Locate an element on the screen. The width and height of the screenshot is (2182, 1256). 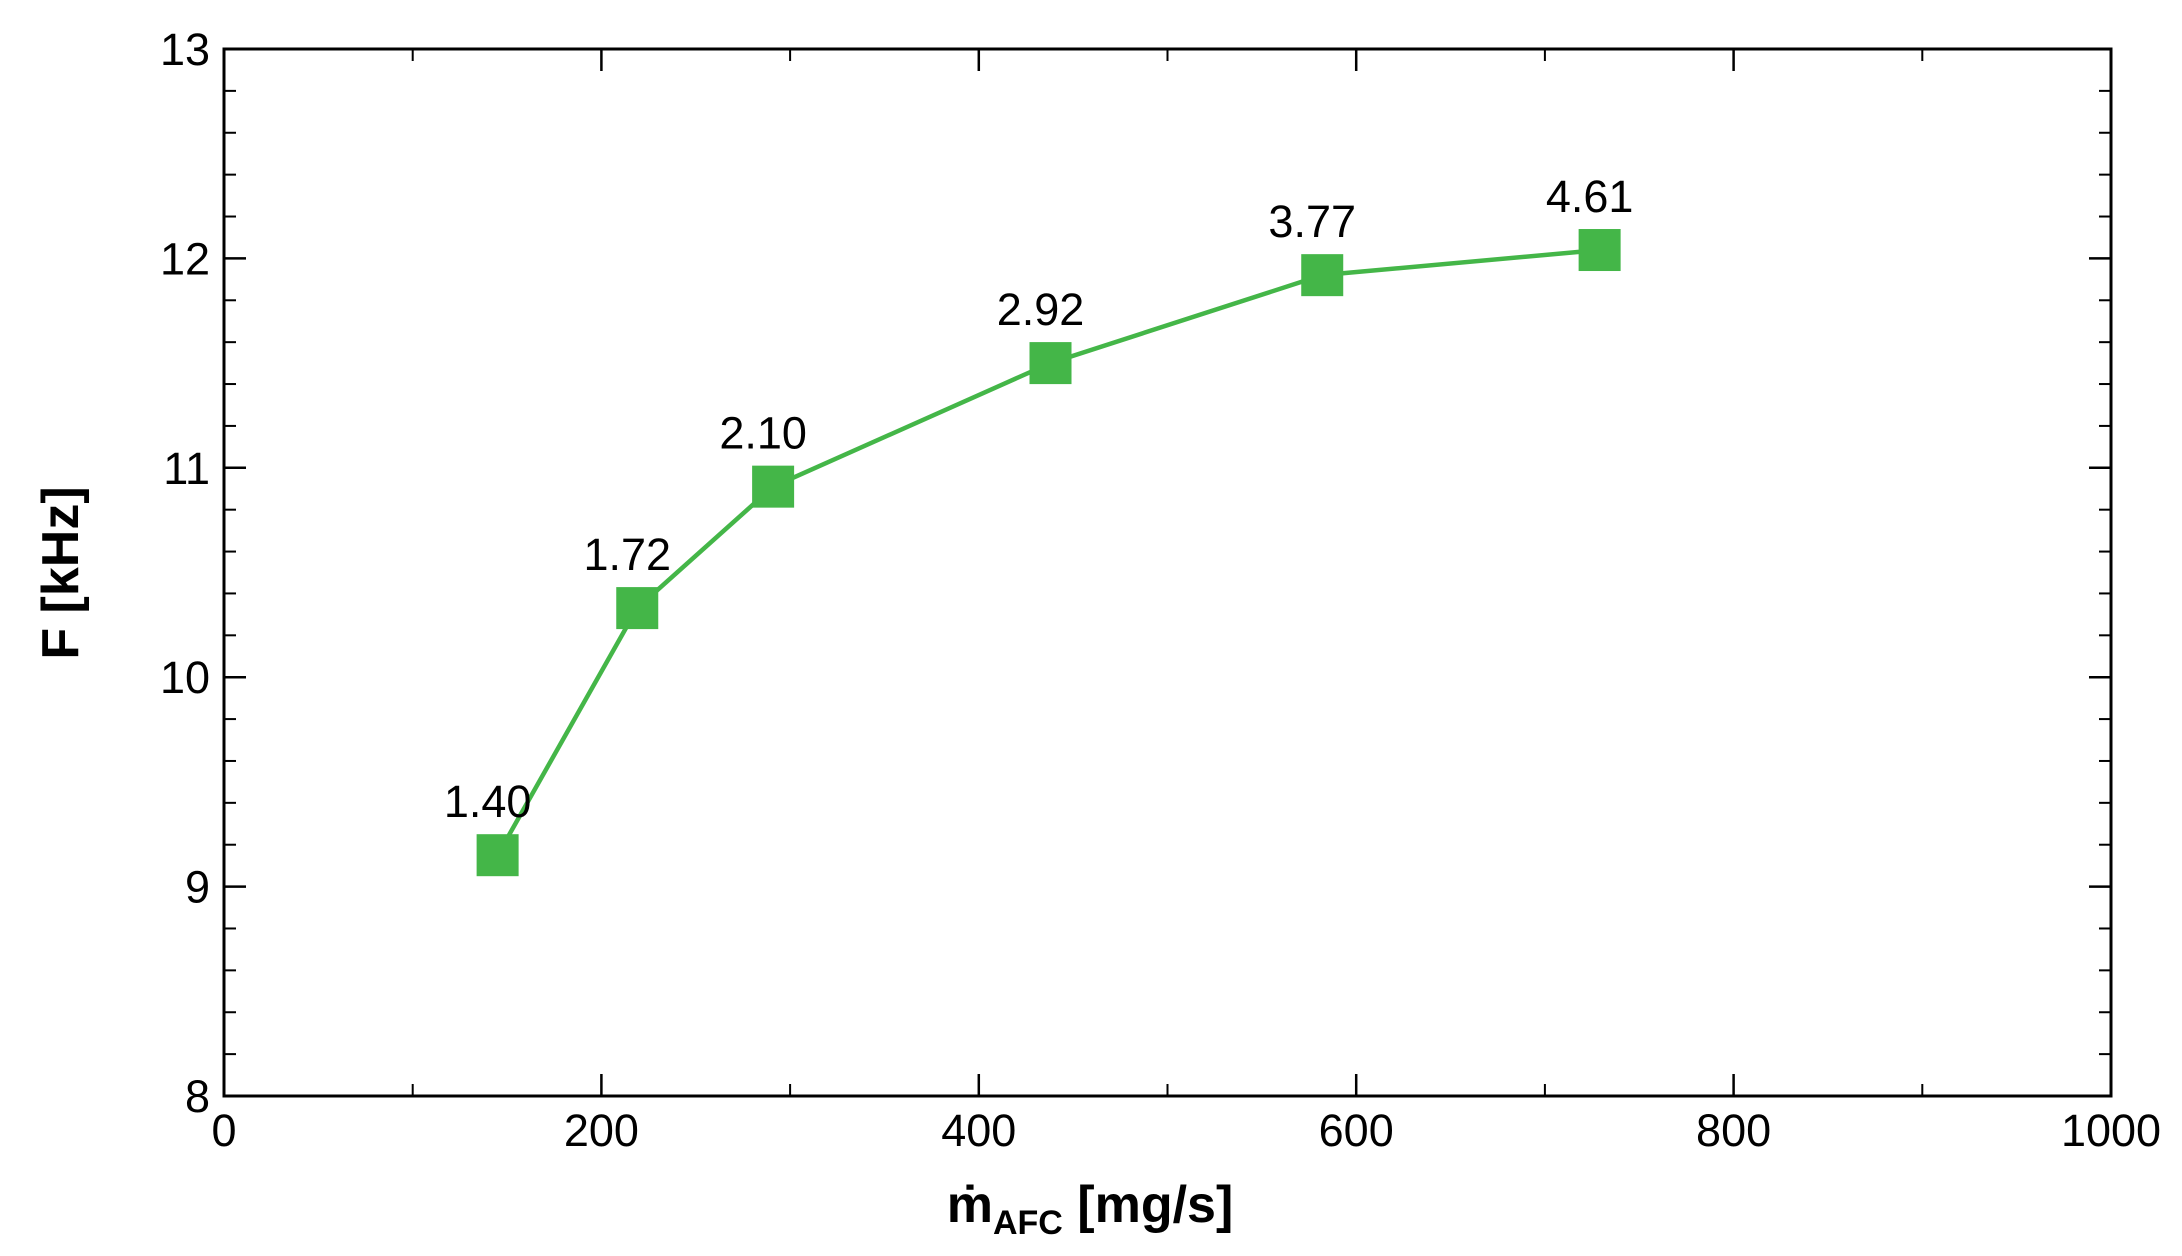
y-tick-label: 12 is located at coordinates (185, 258).